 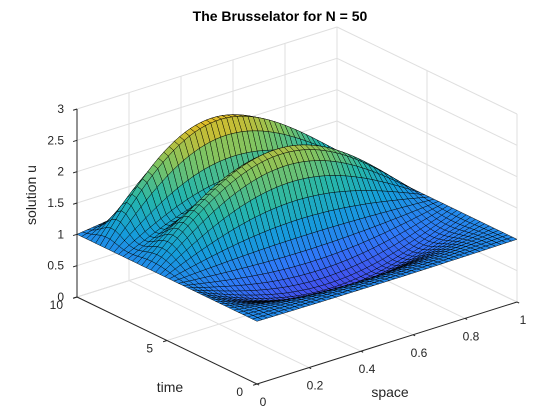 What do you see at coordinates (60, 234) in the screenshot?
I see `z-tick-label: 1` at bounding box center [60, 234].